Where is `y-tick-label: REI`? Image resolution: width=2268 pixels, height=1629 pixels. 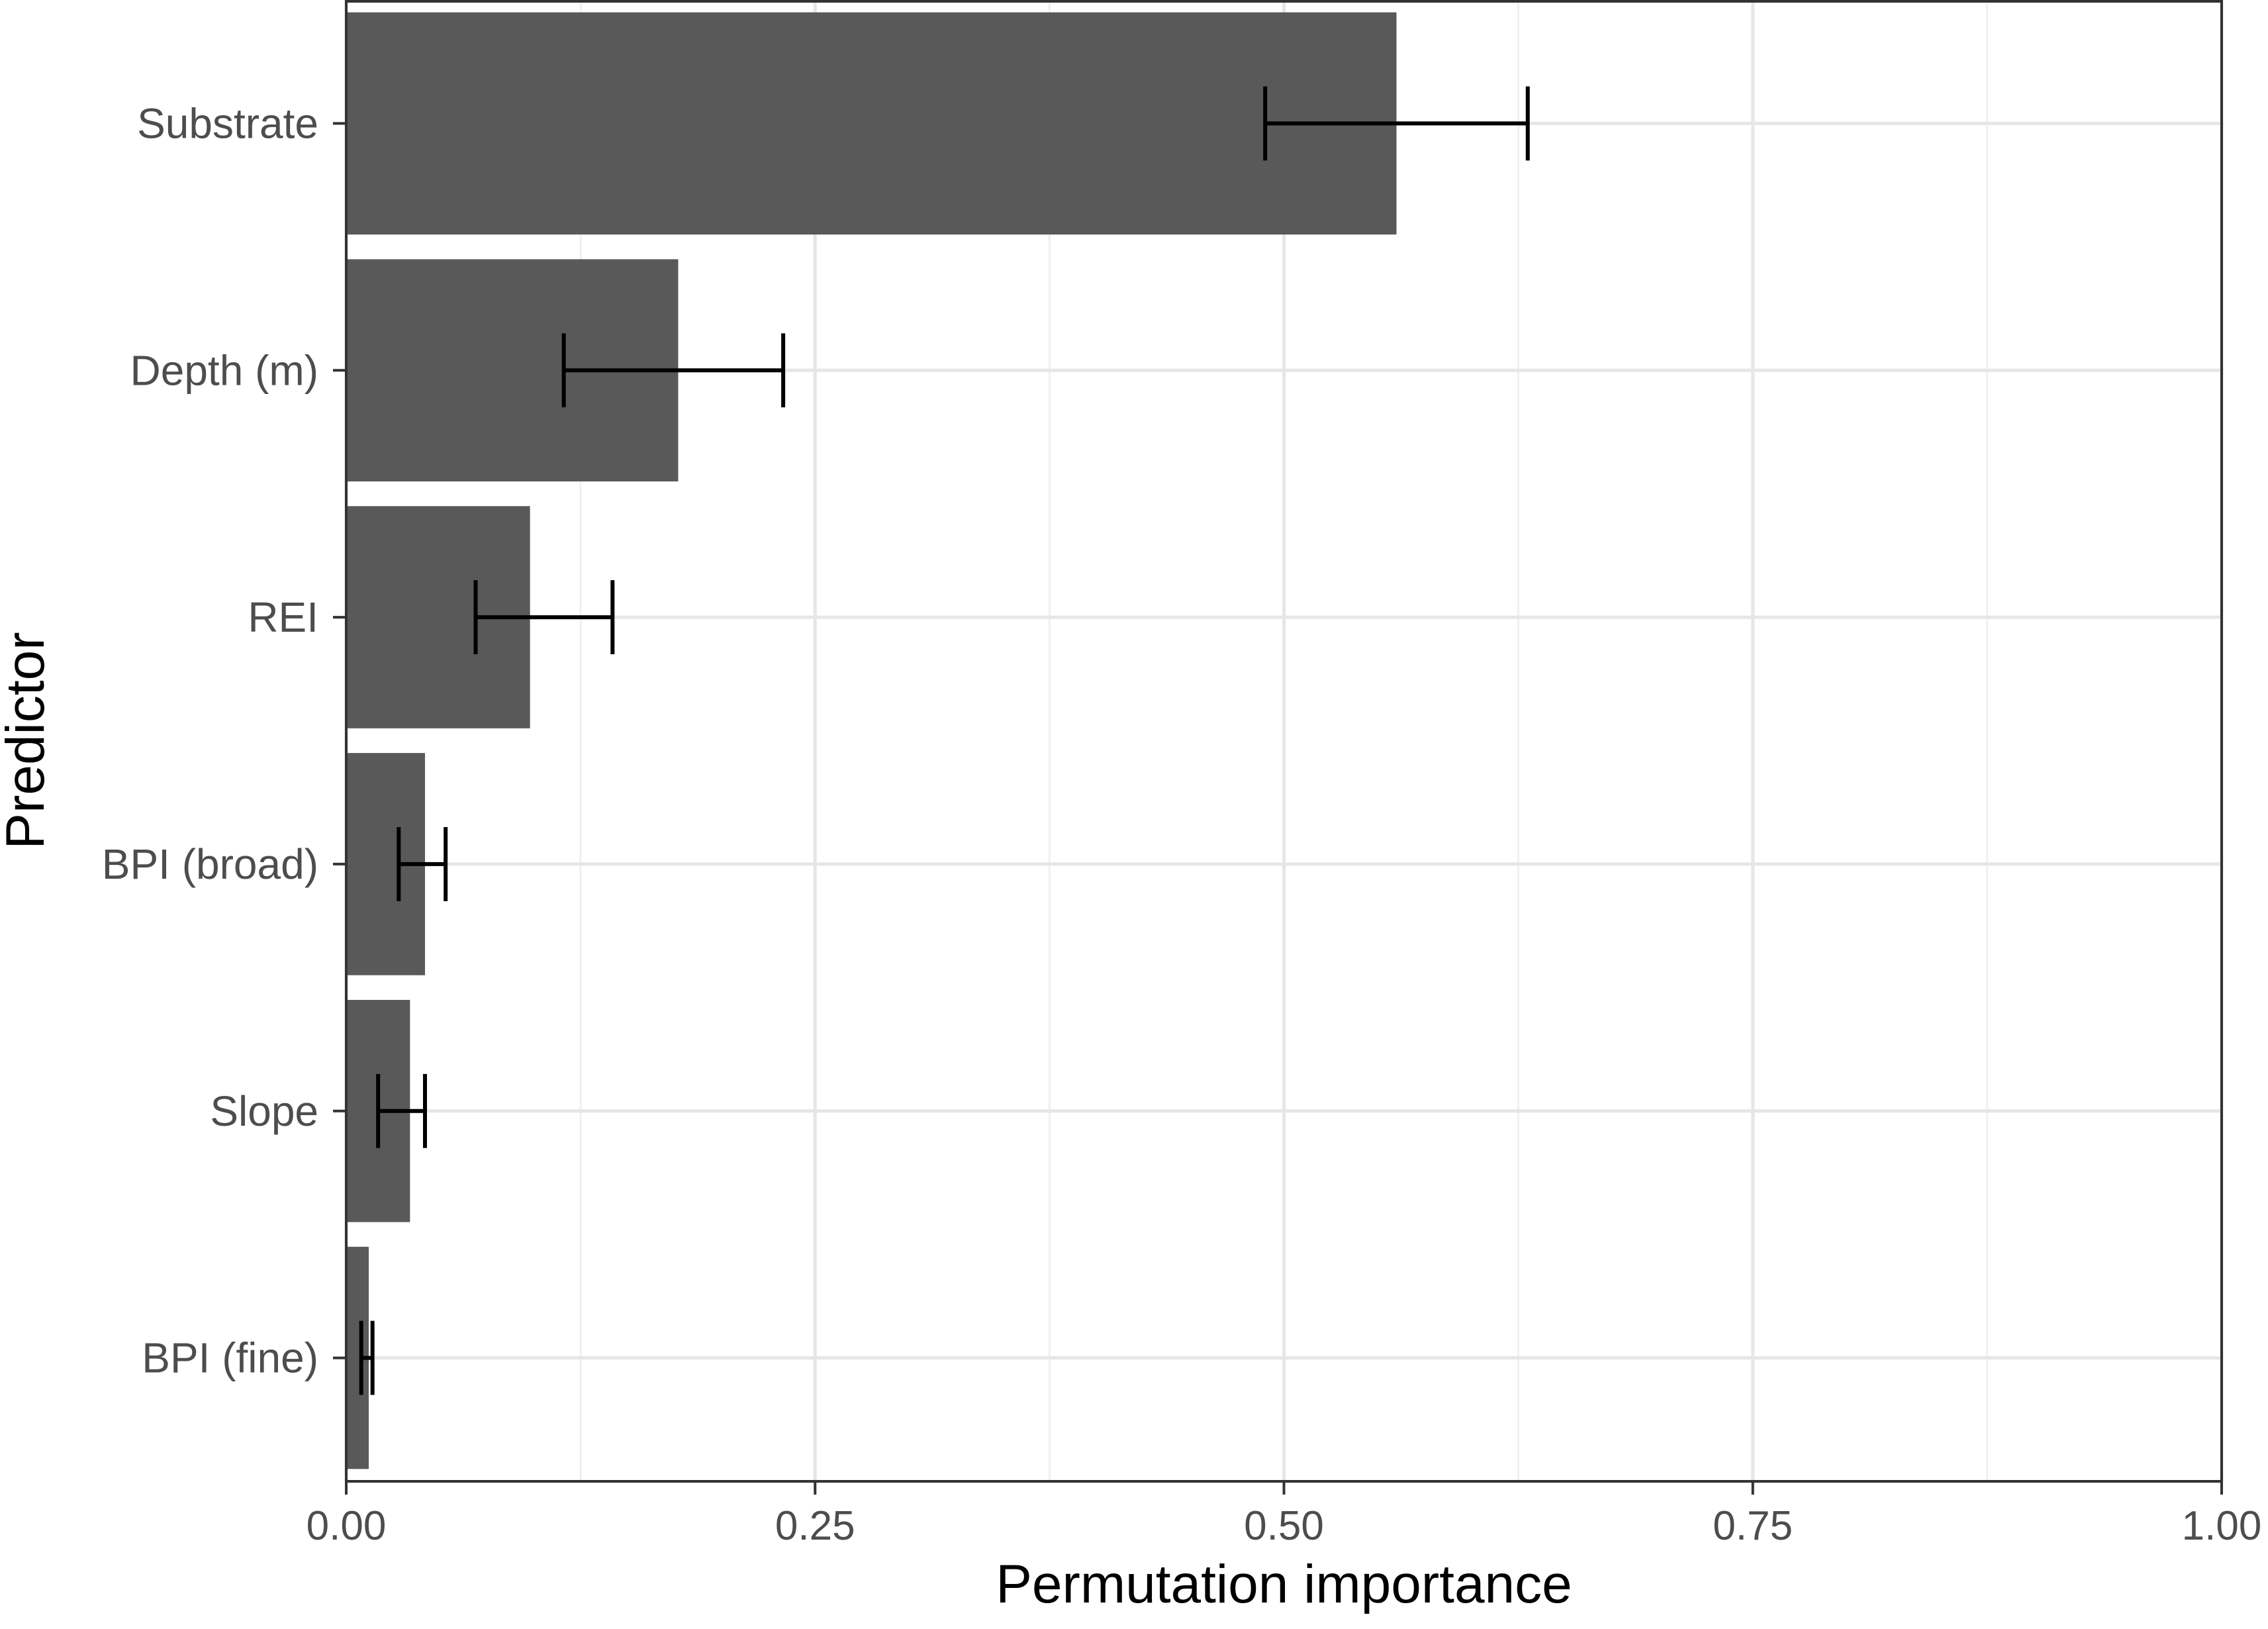
y-tick-label: REI is located at coordinates (283, 617).